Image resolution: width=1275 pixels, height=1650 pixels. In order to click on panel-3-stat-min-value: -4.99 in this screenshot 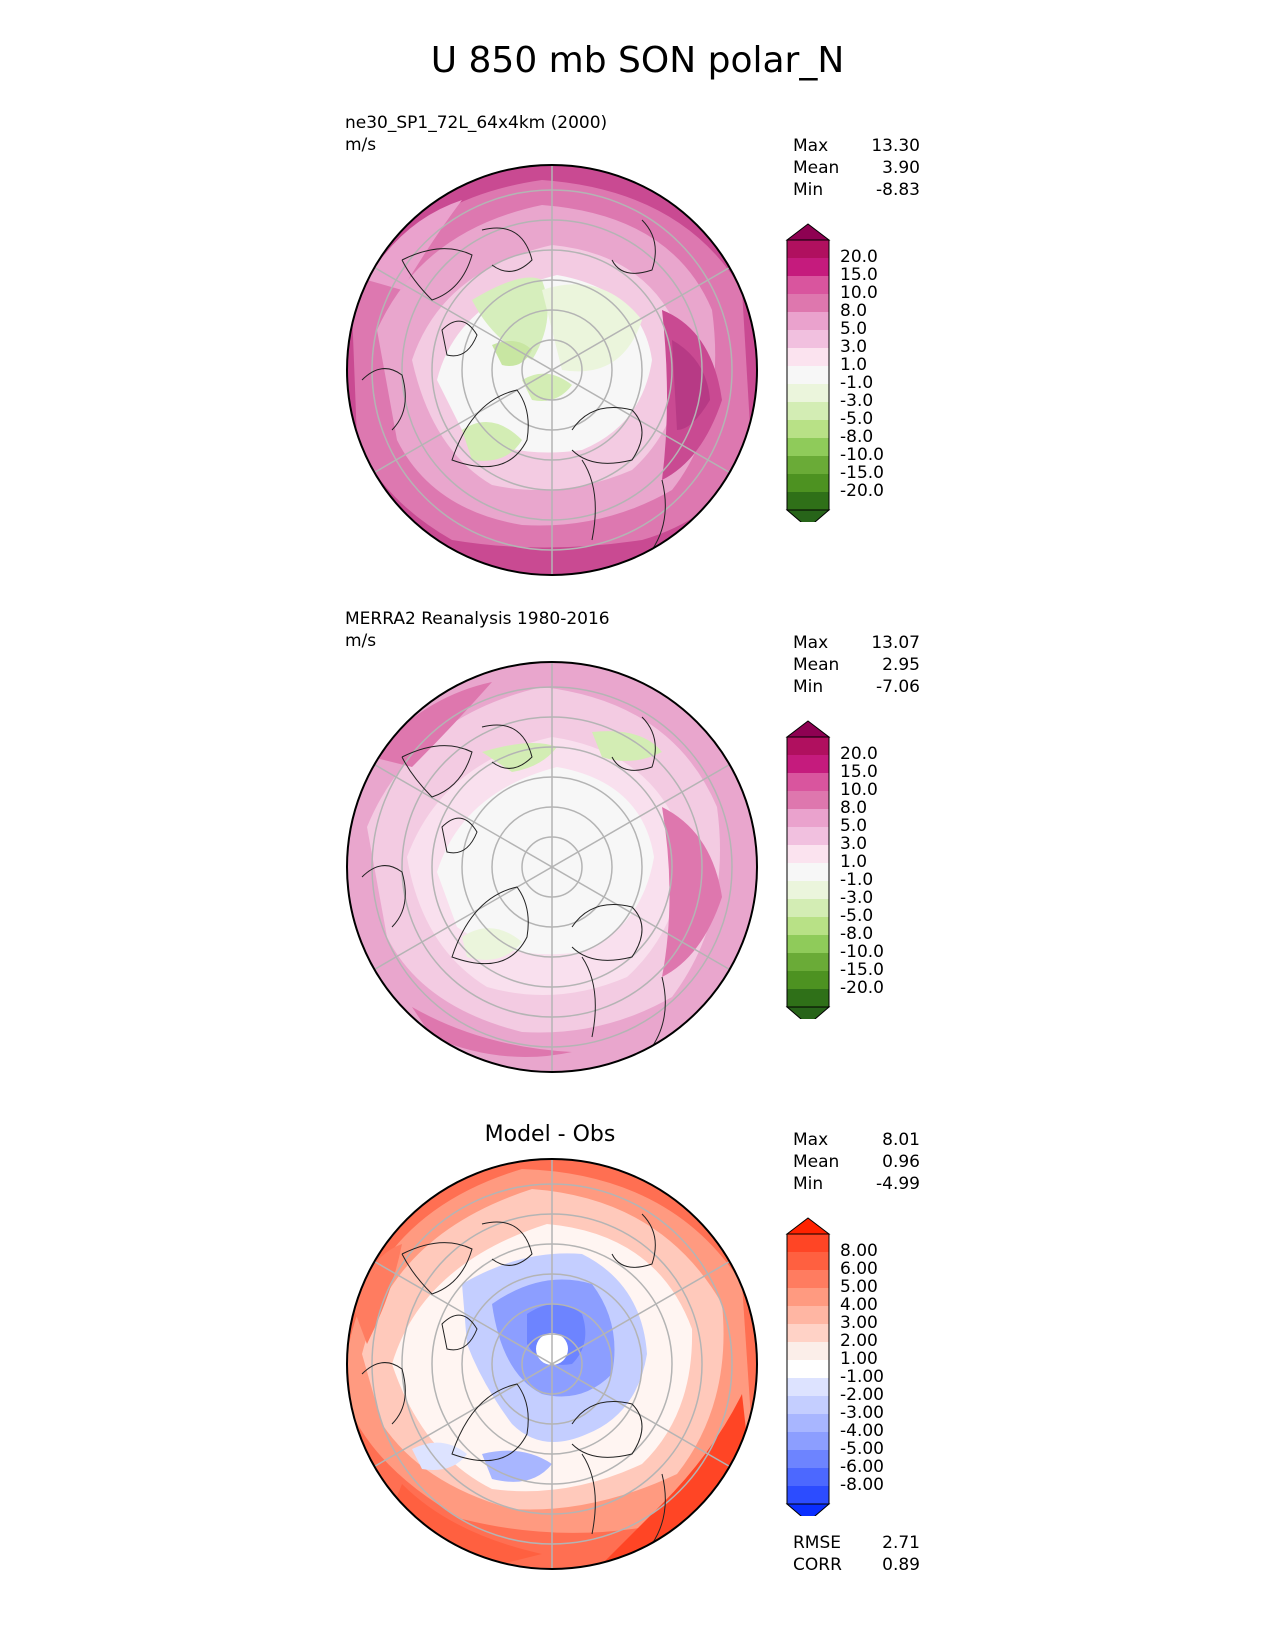, I will do `click(898, 1184)`.